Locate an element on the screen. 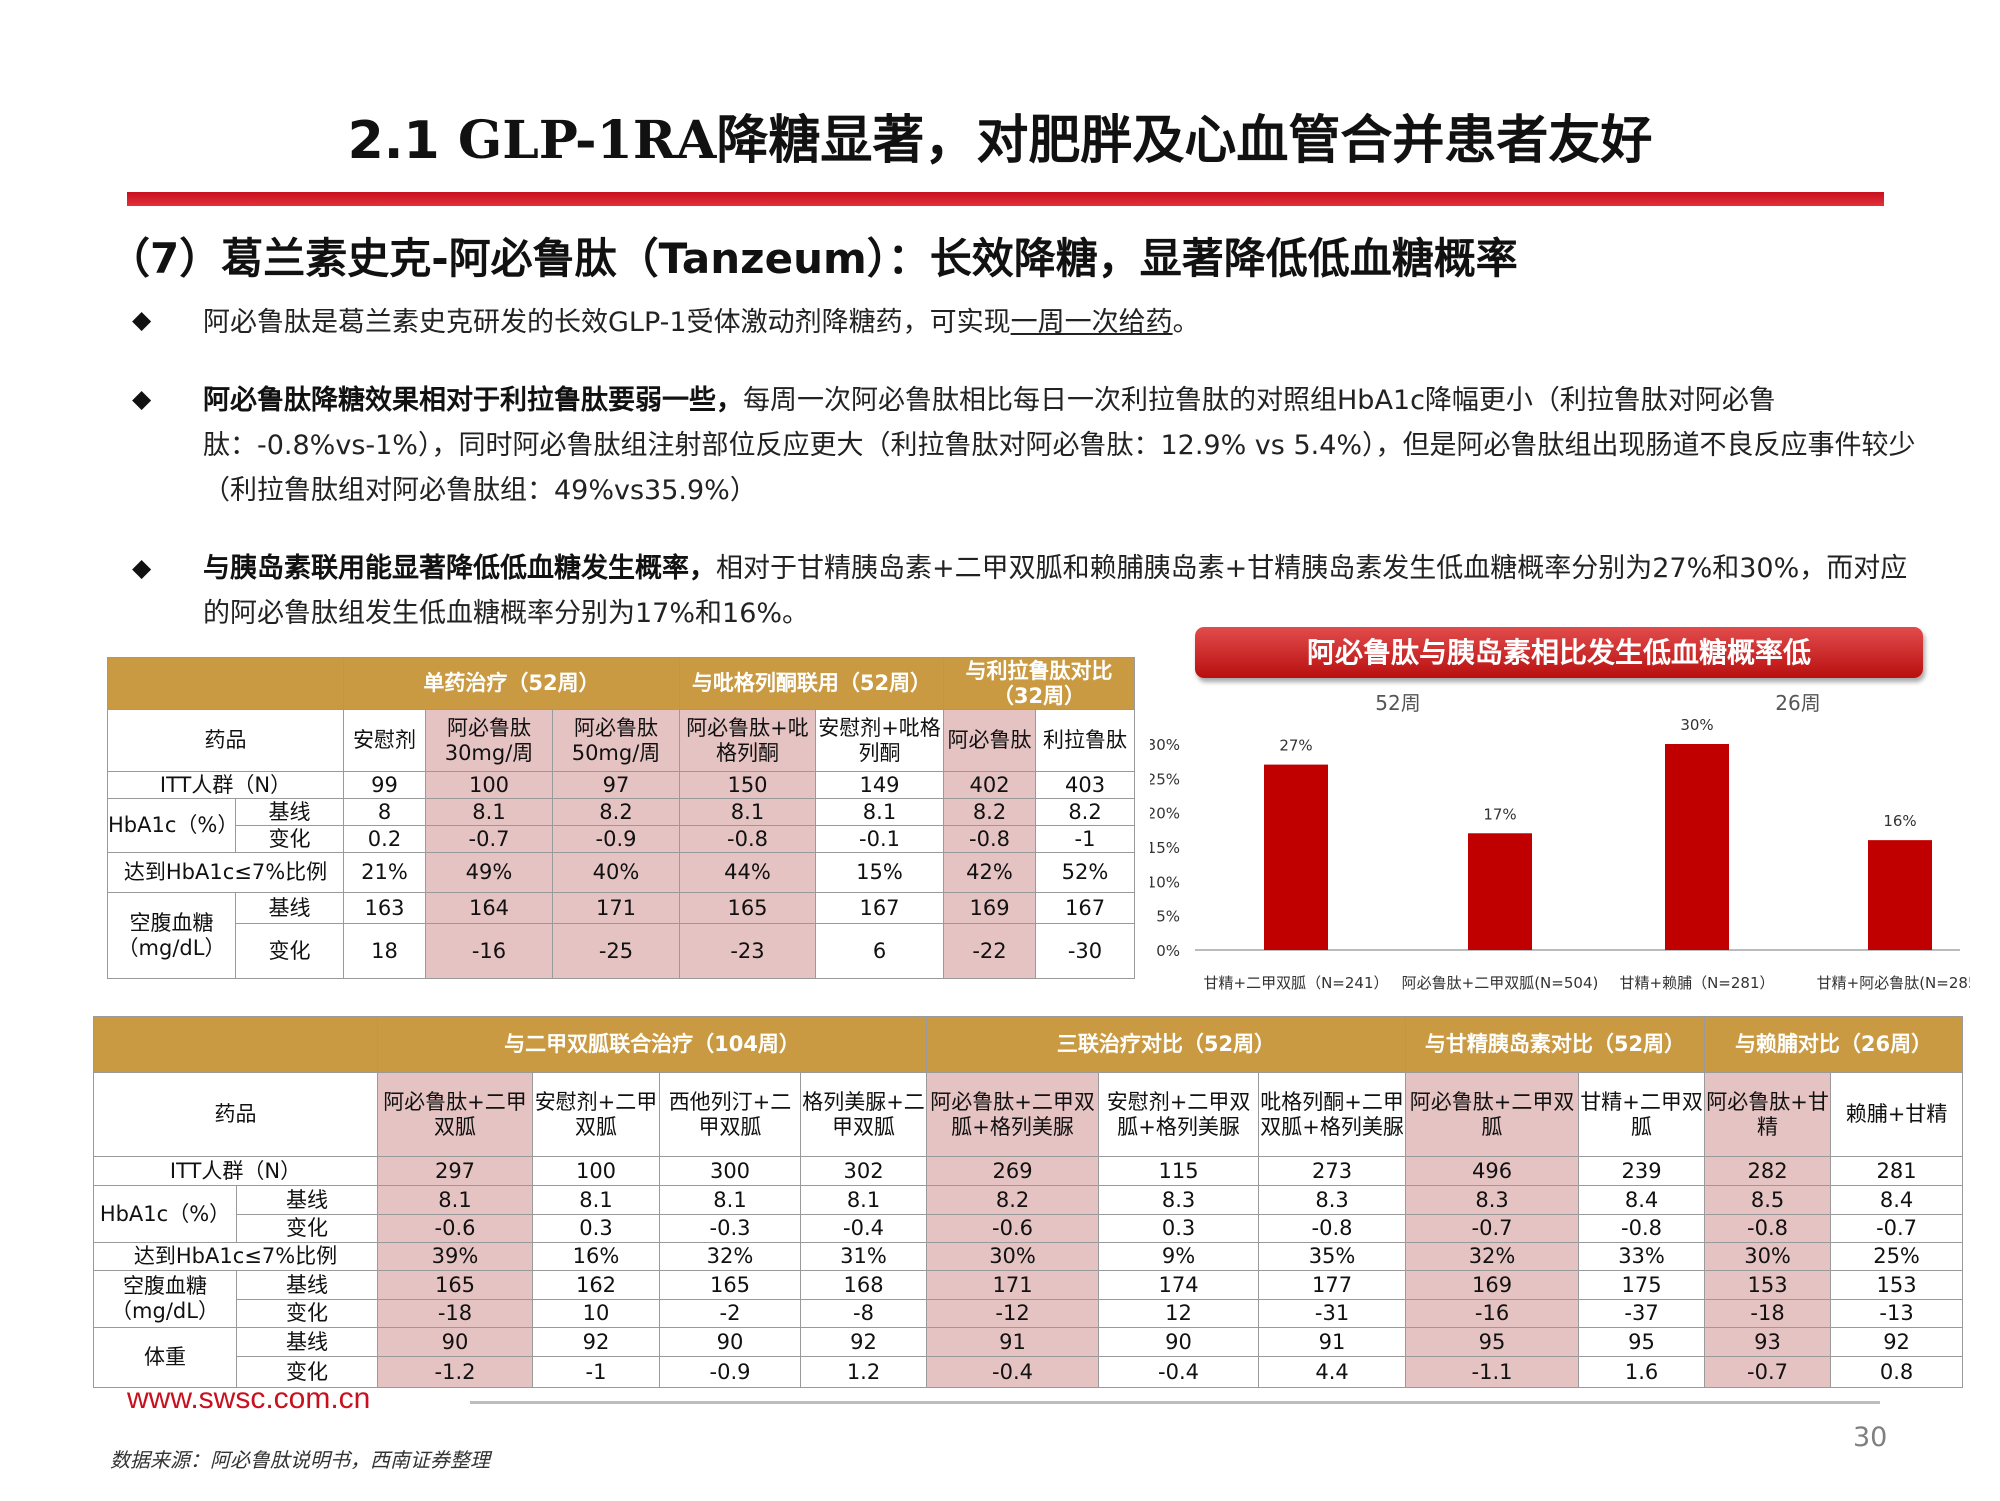 Image resolution: width=2000 pixels, height=1501 pixels. table-cell: 174 is located at coordinates (1179, 1285).